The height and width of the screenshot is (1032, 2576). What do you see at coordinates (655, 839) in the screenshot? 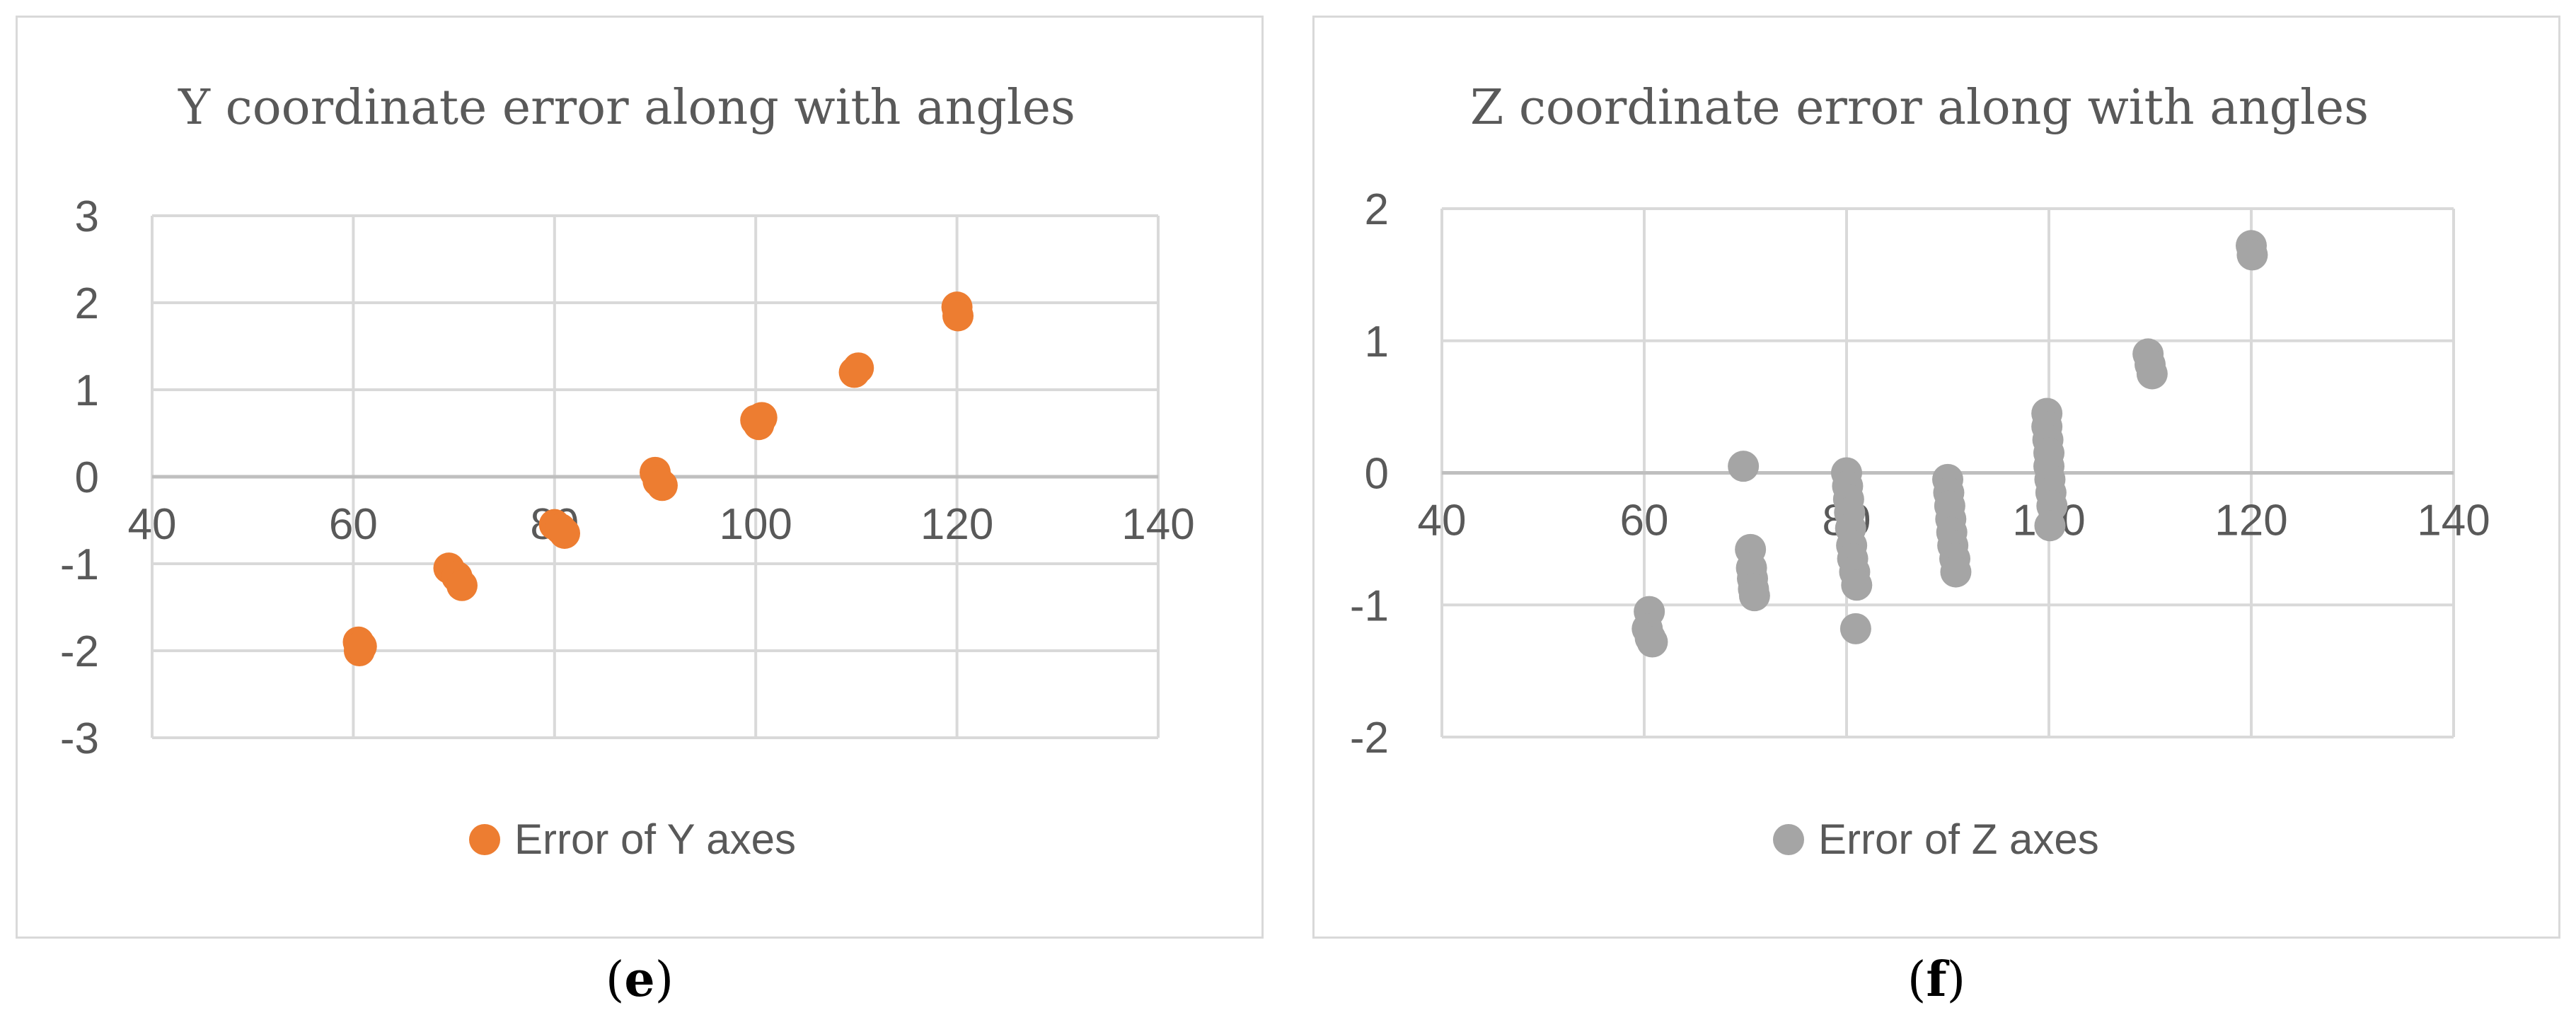
I see `legend-label: Error of Y axes` at bounding box center [655, 839].